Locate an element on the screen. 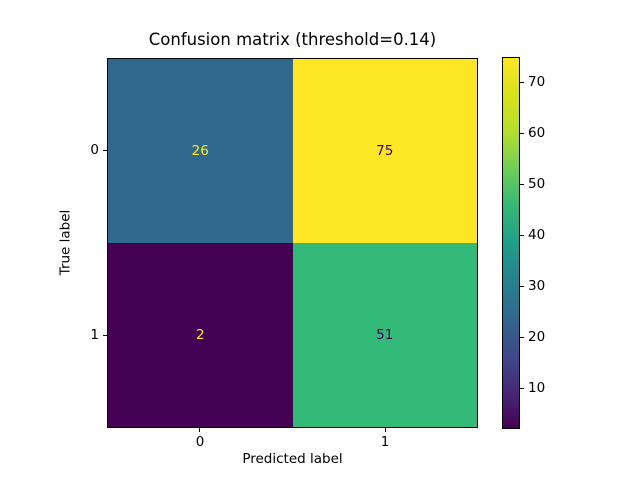 Image resolution: width=640 pixels, height=480 pixels. x-tick-label-1: 1 is located at coordinates (385, 442).